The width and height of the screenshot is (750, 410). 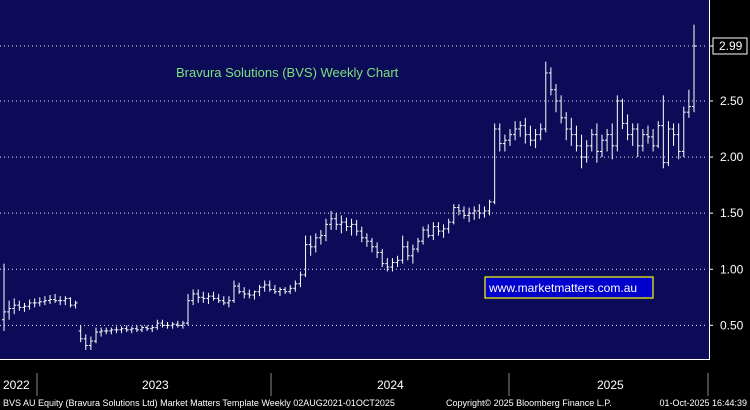 I want to click on x-tick-label: 2025, so click(x=610, y=385).